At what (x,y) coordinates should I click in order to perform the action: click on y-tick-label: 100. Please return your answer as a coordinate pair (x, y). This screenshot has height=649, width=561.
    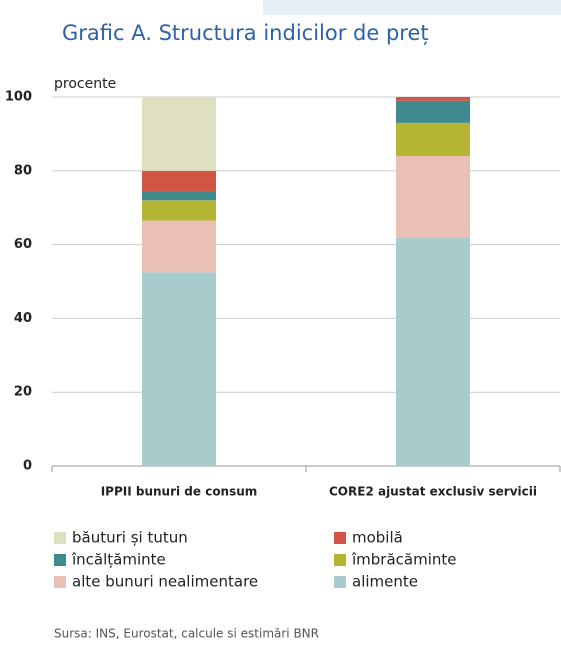
    Looking at the image, I should click on (18, 97).